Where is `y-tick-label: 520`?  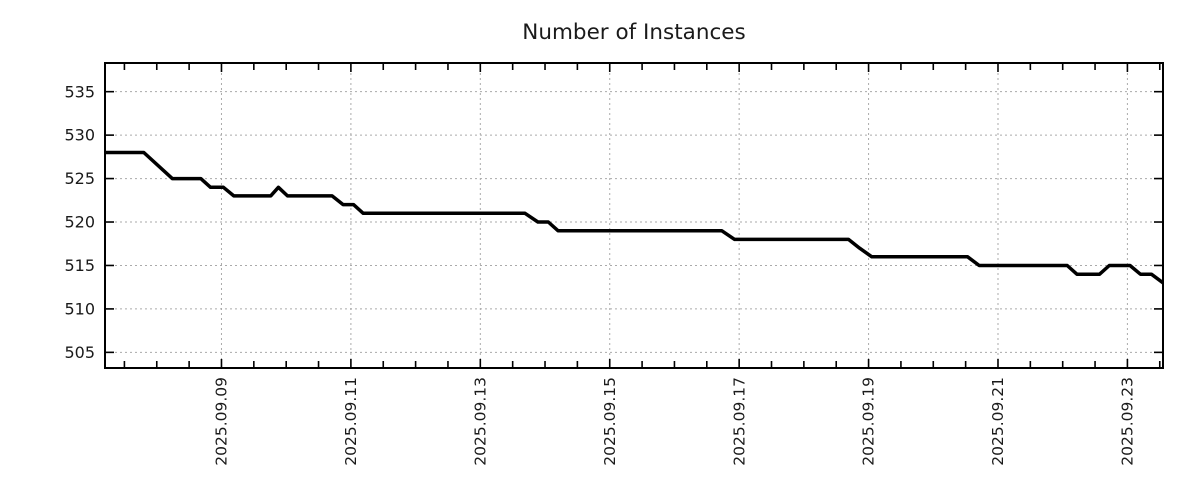 y-tick-label: 520 is located at coordinates (79, 222).